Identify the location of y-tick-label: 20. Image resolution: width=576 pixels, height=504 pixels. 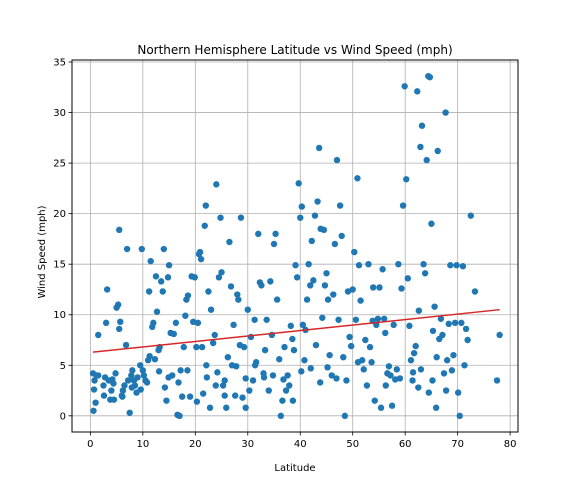
(59, 214).